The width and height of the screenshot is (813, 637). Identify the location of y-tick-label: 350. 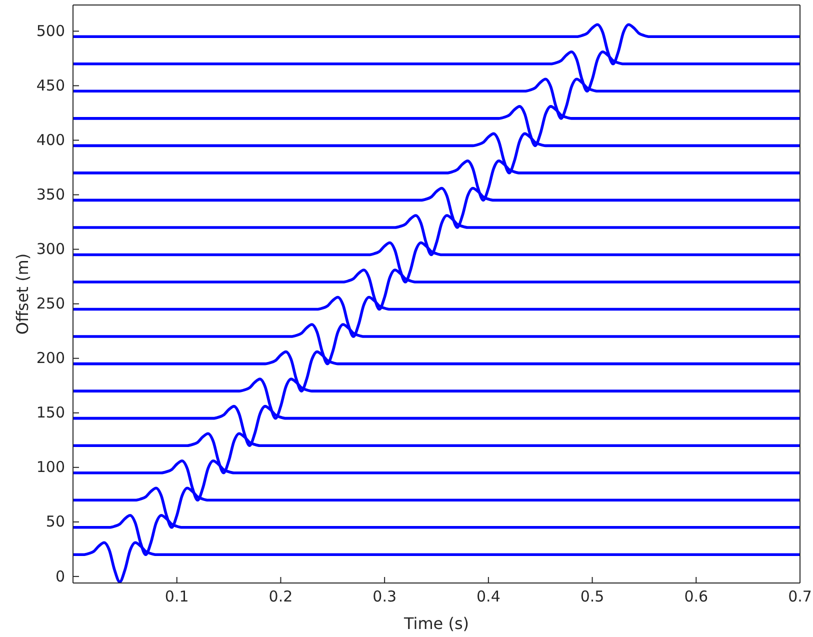
(50, 195).